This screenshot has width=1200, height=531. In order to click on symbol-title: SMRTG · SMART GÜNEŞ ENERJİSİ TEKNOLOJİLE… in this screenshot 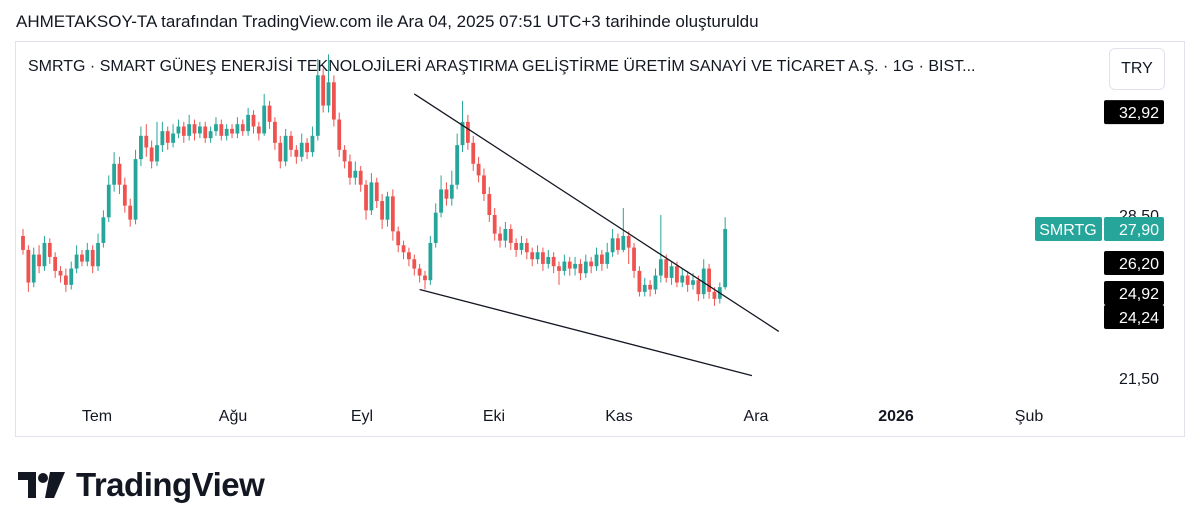, I will do `click(502, 66)`.